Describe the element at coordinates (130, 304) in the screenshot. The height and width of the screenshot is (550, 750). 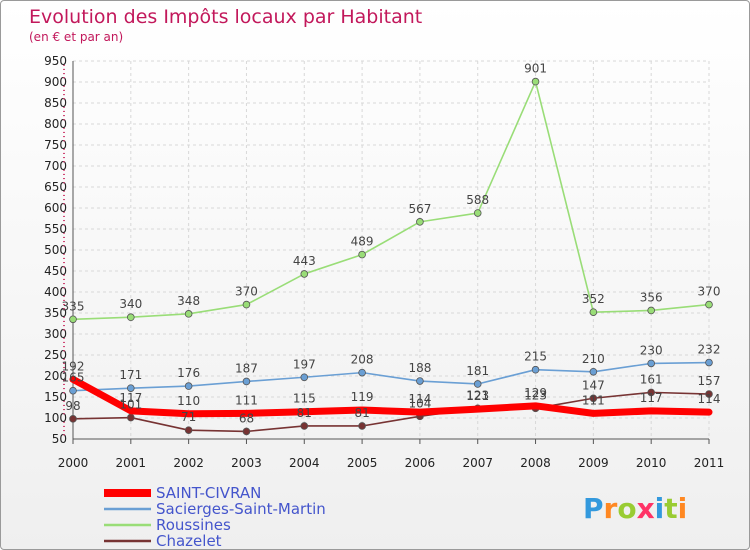
I see `data-label-roussines: 340` at that location.